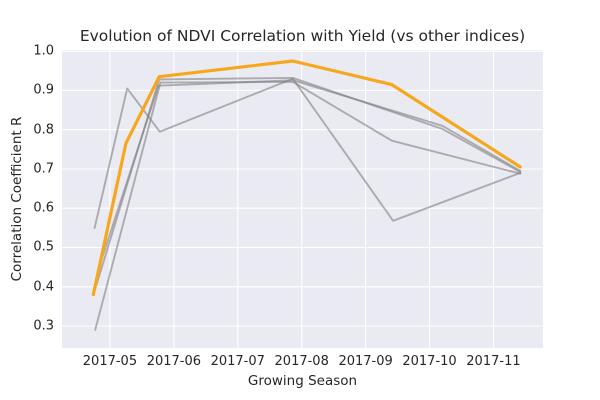  Describe the element at coordinates (43, 326) in the screenshot. I see `y-tick-label: 0.3` at that location.